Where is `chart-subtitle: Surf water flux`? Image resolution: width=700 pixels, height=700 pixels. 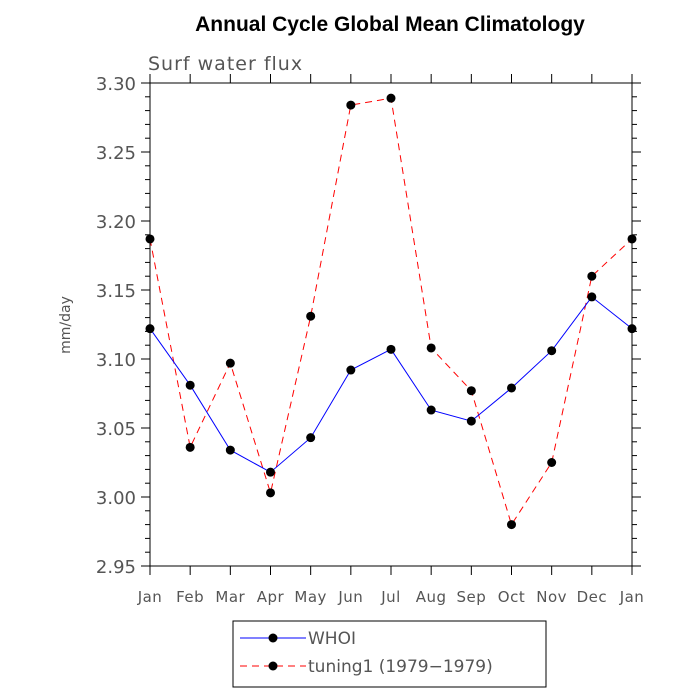 chart-subtitle: Surf water flux is located at coordinates (225, 64).